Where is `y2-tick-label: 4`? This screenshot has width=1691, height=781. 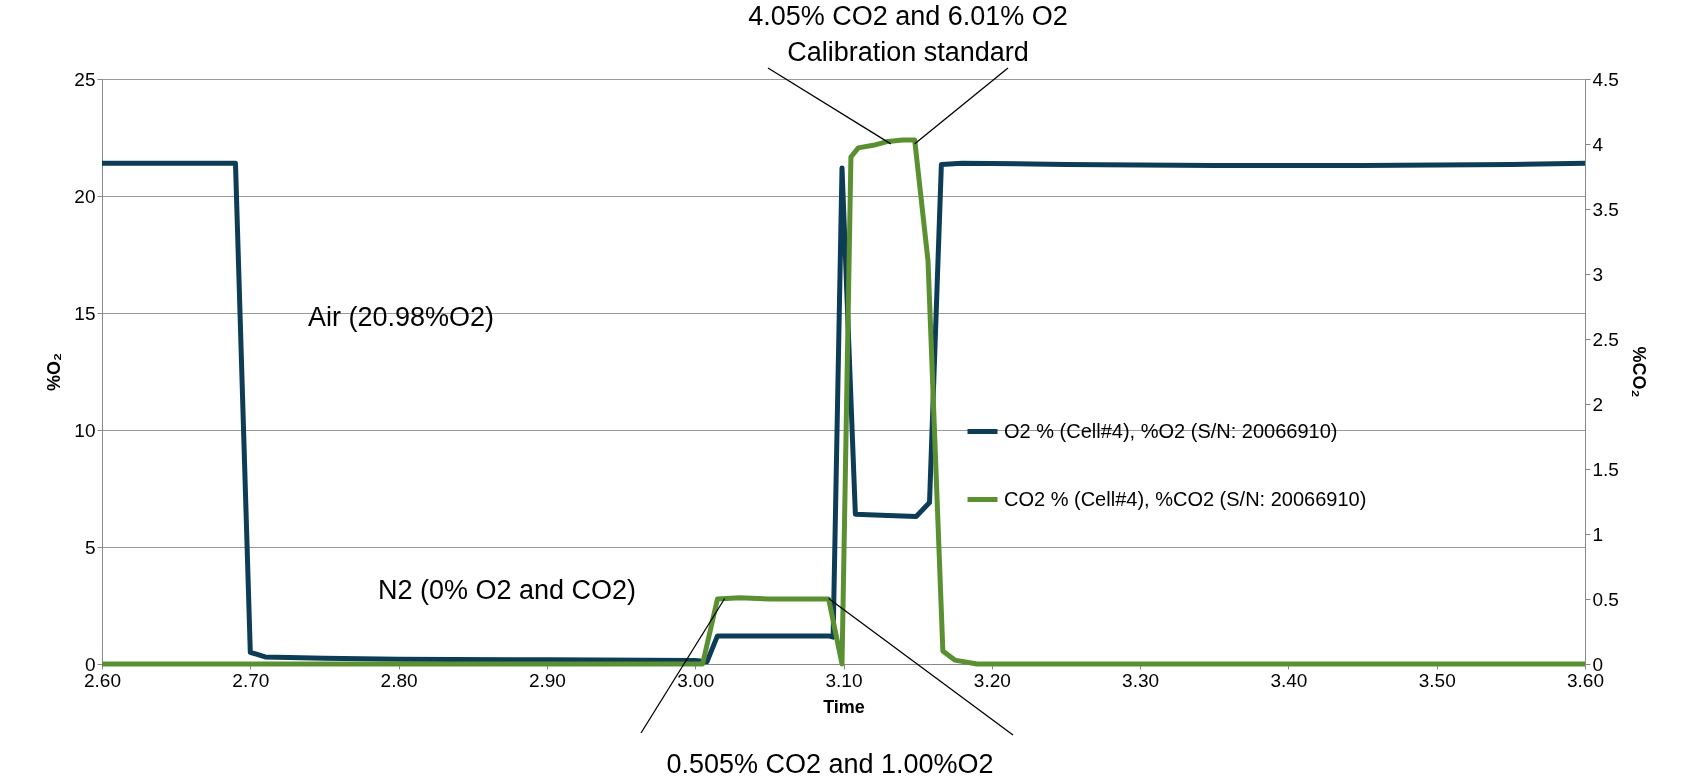 y2-tick-label: 4 is located at coordinates (1598, 144).